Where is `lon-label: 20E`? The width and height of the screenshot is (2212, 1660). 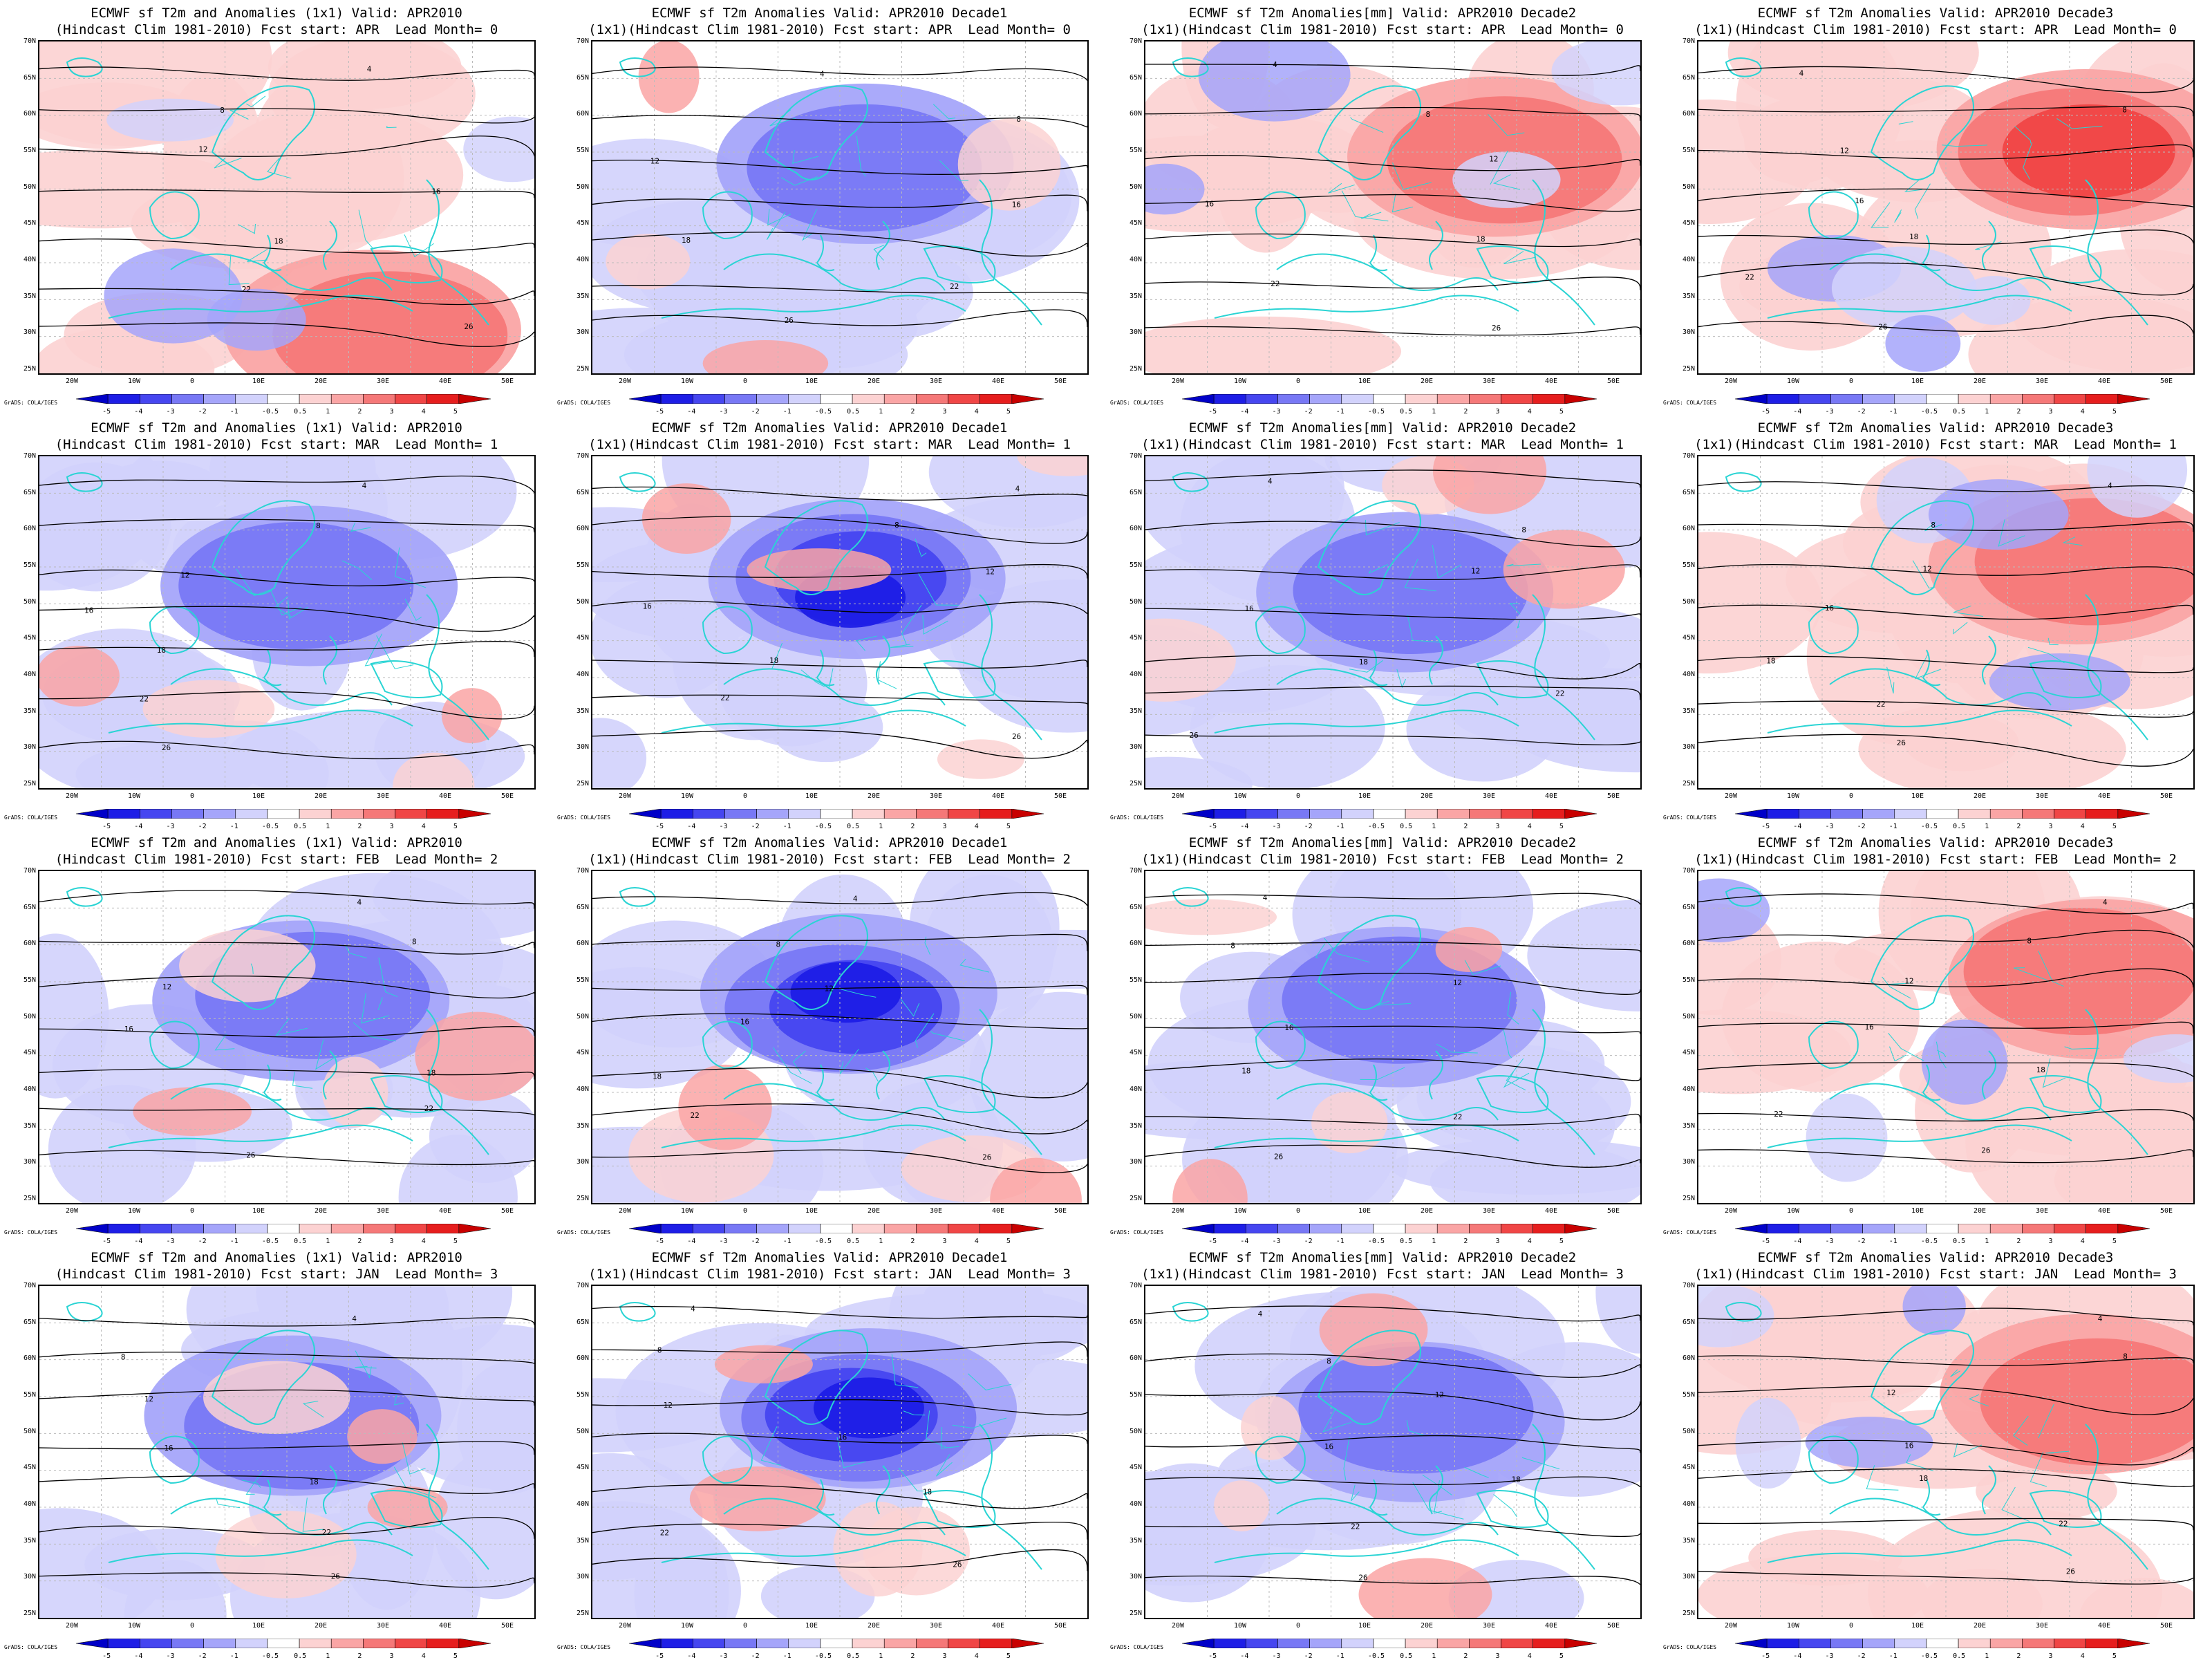 lon-label: 20E is located at coordinates (875, 1626).